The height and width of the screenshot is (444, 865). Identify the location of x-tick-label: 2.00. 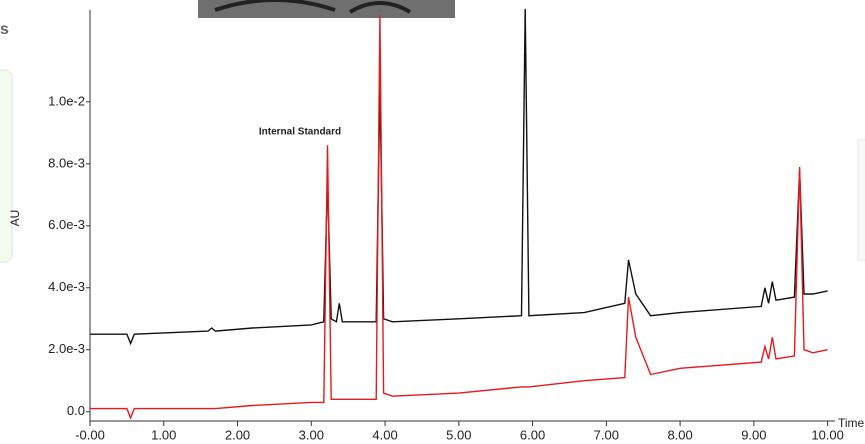
(237, 434).